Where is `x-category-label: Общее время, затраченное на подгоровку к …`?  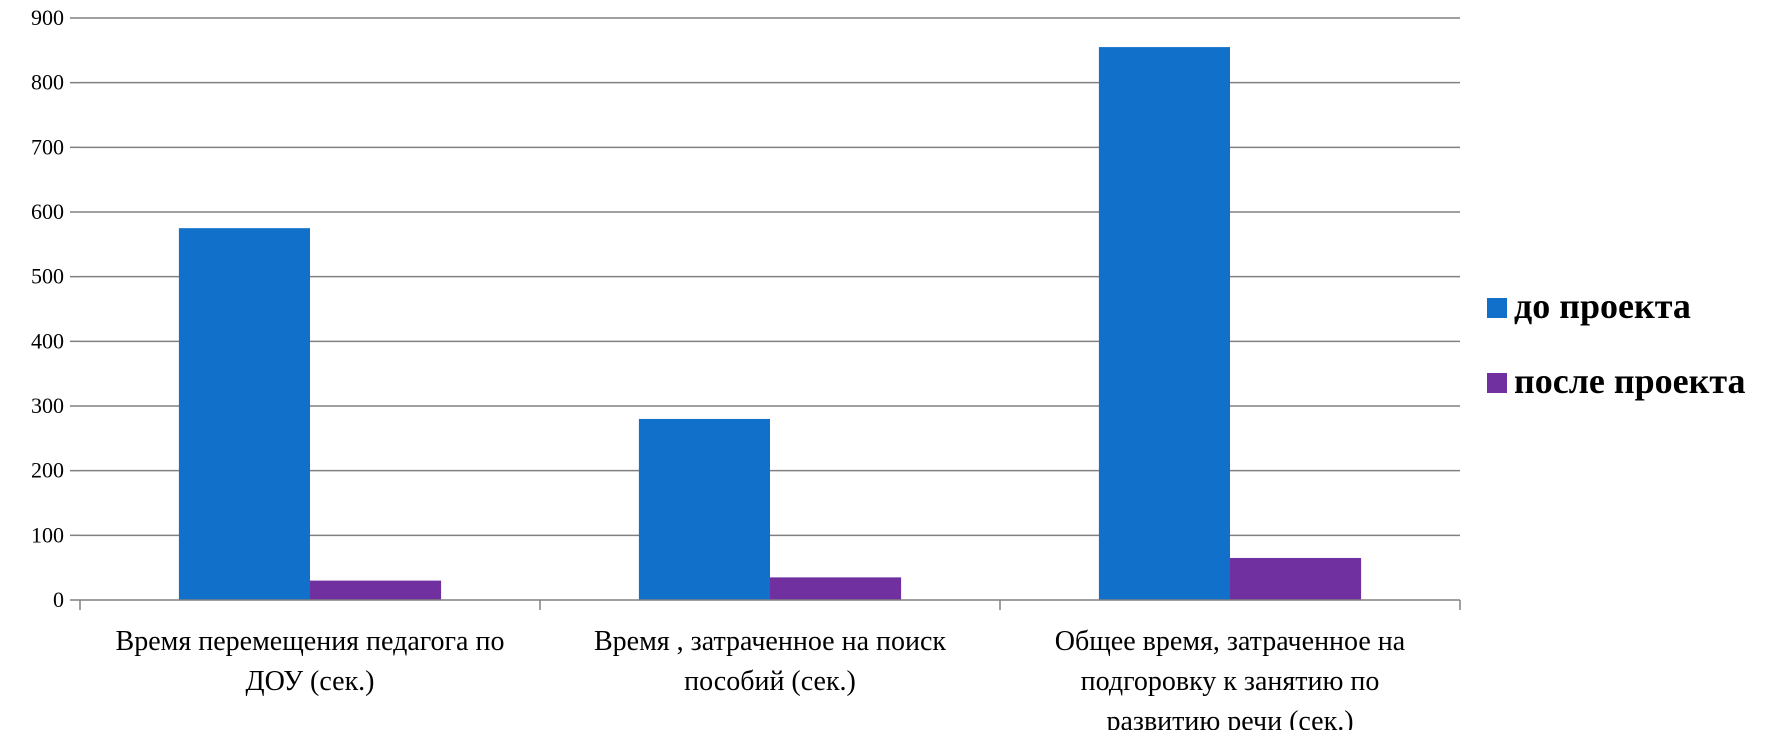 x-category-label: Общее время, затраченное на подгоровку к … is located at coordinates (1230, 678).